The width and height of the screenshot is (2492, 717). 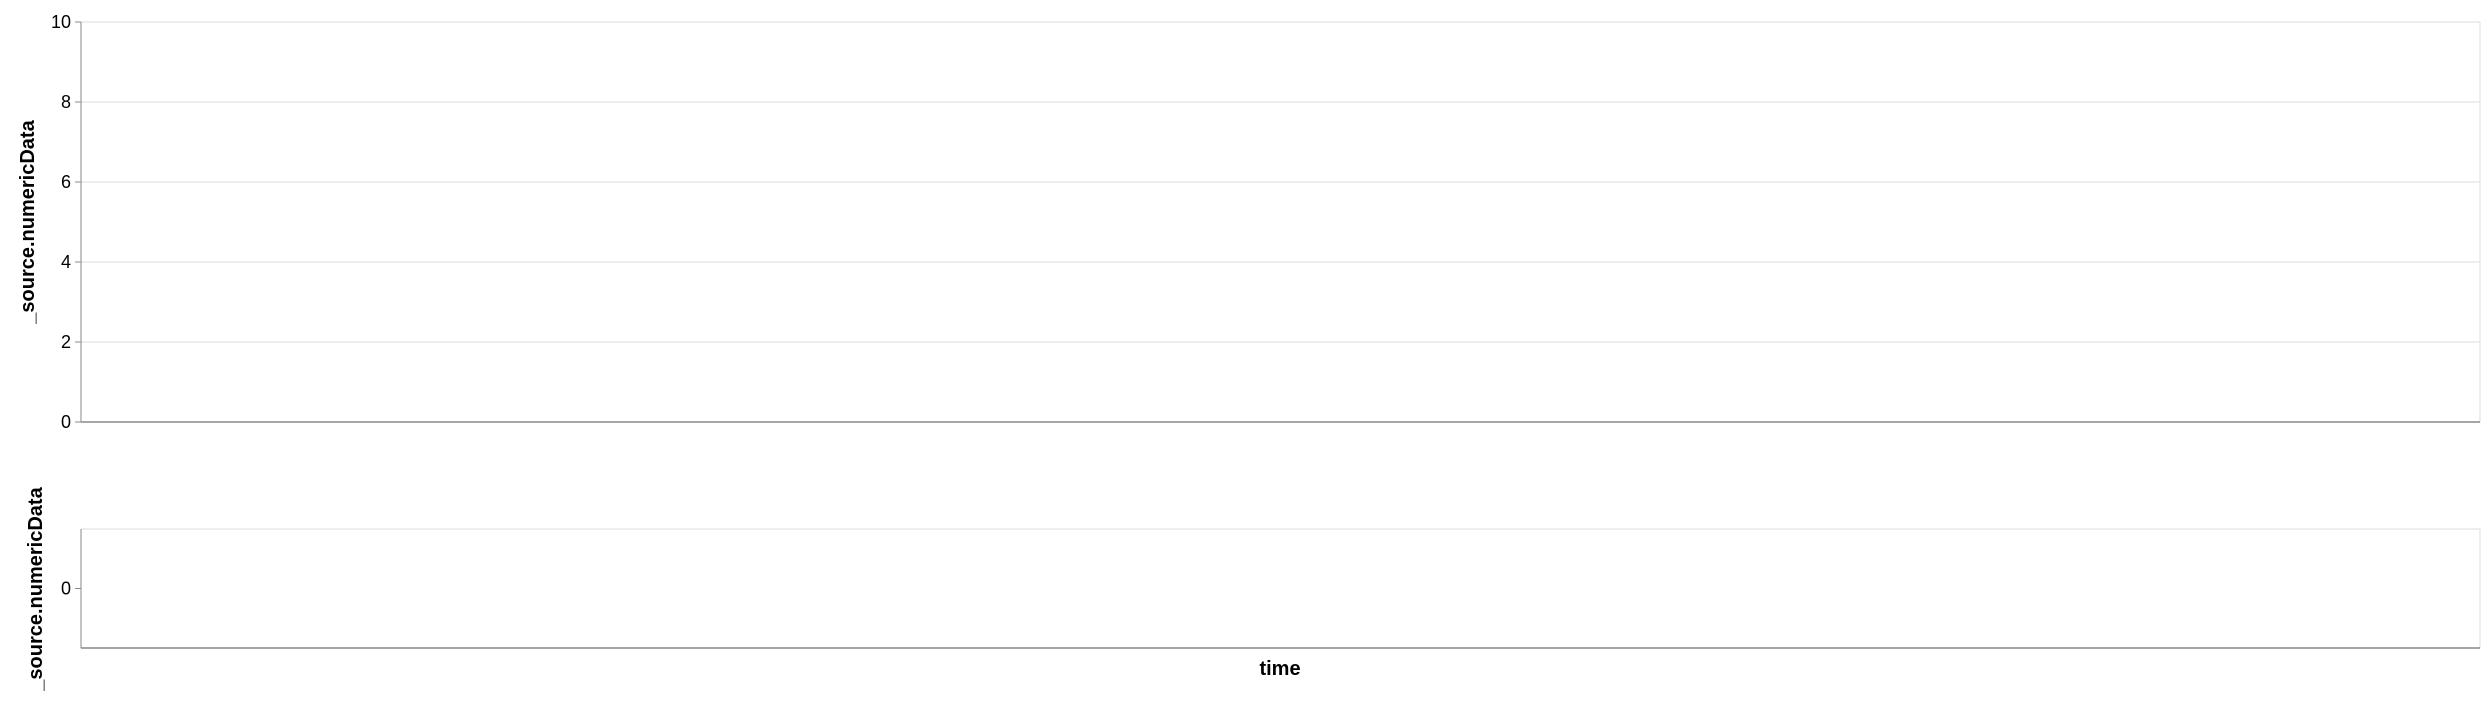 What do you see at coordinates (66, 102) in the screenshot?
I see `top-y-tick-label: 8` at bounding box center [66, 102].